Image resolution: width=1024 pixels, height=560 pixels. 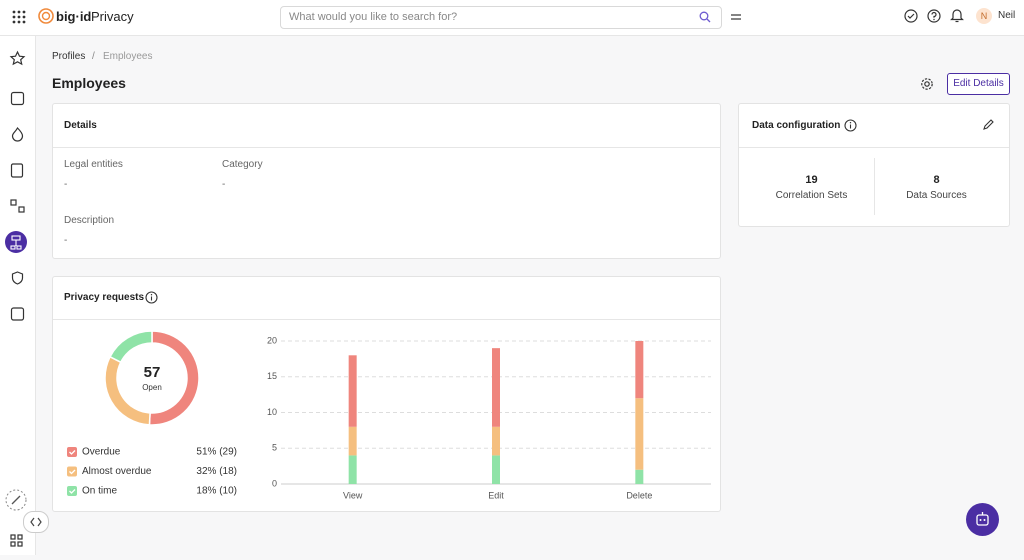 I want to click on nav-data, so click(x=17, y=134).